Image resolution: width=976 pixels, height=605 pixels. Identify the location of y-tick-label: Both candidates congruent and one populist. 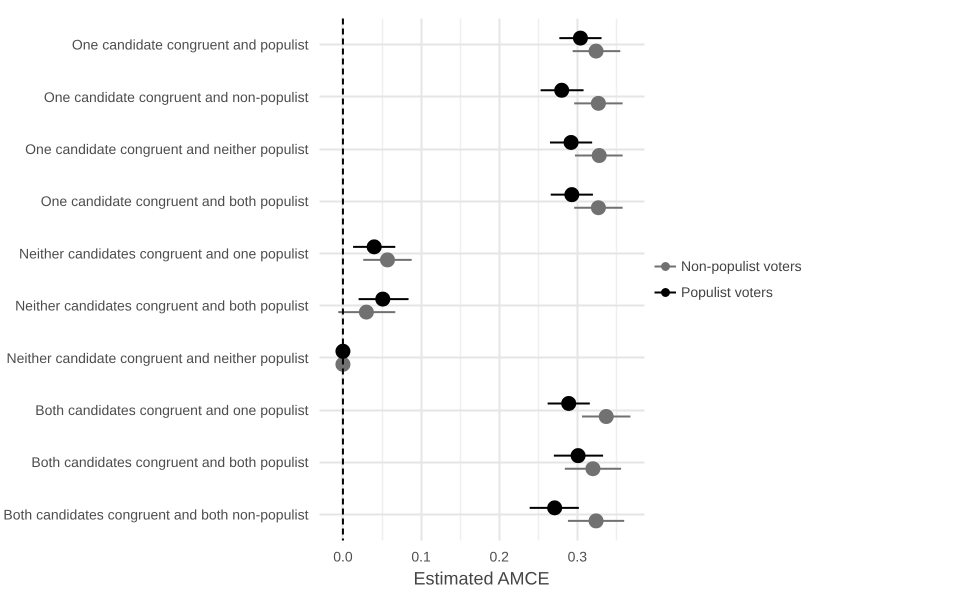
(172, 410).